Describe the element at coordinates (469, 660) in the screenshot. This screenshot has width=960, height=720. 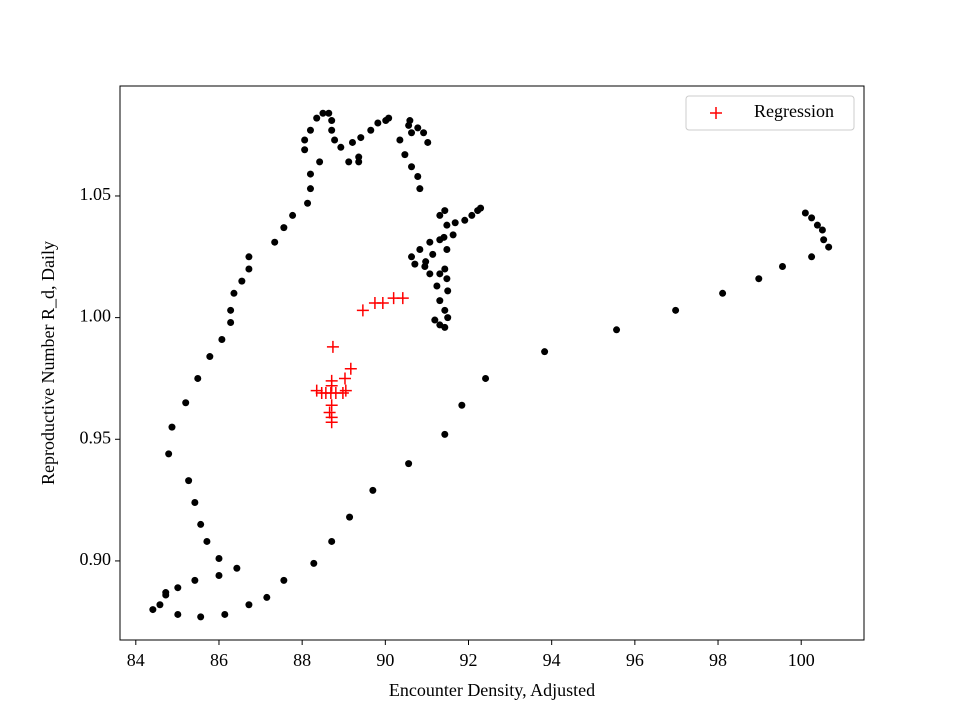
I see `x-tick-label: 92` at that location.